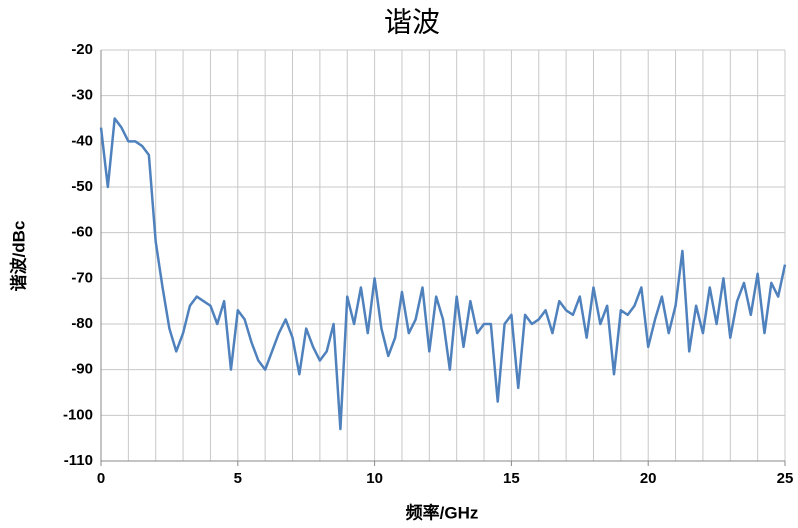 This screenshot has height=528, width=798. Describe the element at coordinates (82, 277) in the screenshot. I see `y-tick-label: -70` at that location.